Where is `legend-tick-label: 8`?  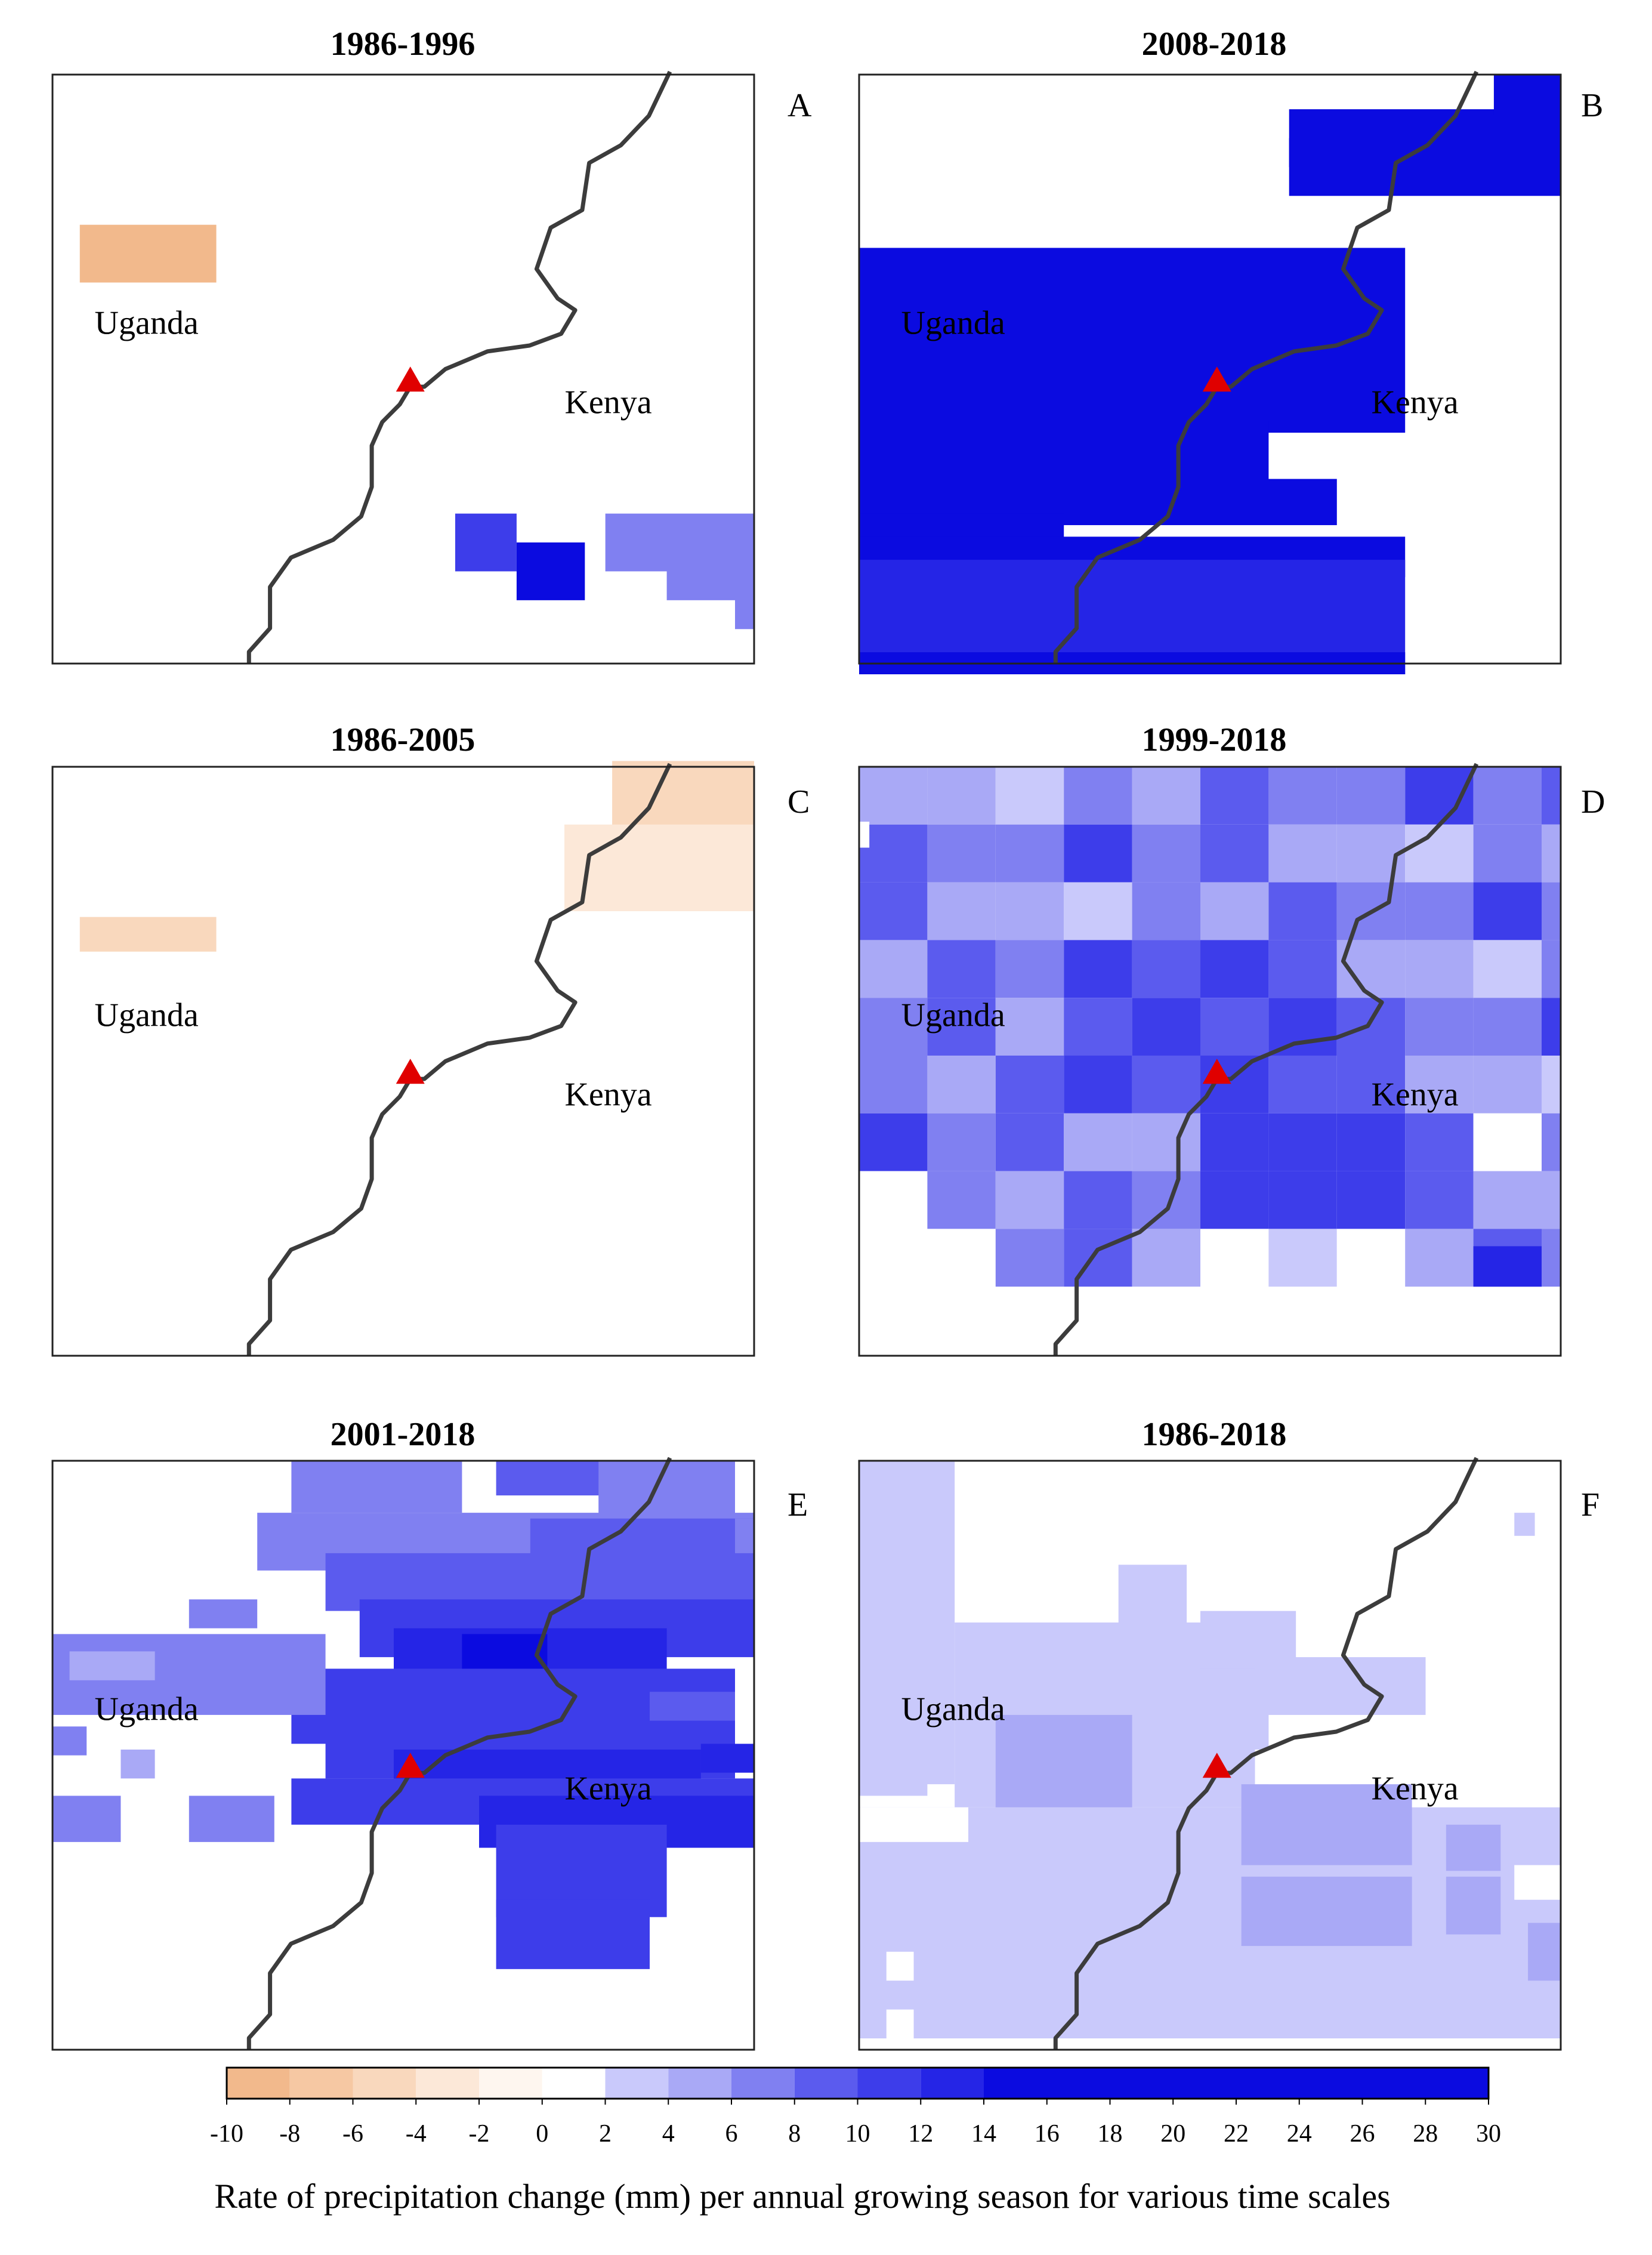 legend-tick-label: 8 is located at coordinates (794, 2134).